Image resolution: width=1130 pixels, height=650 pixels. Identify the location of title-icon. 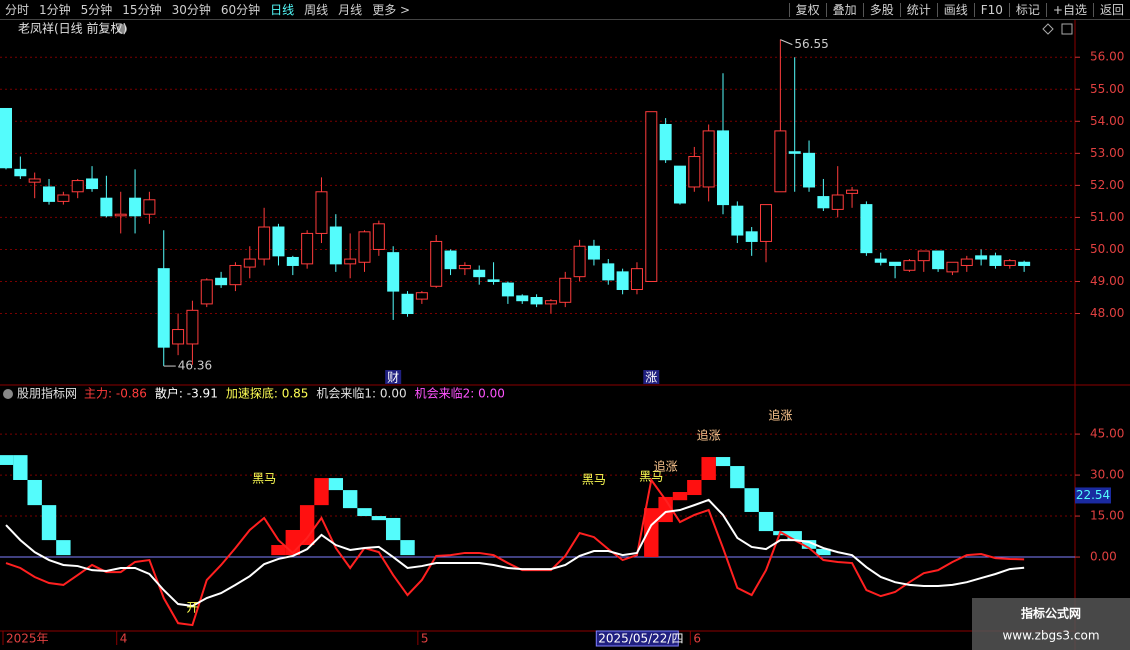
(122, 29).